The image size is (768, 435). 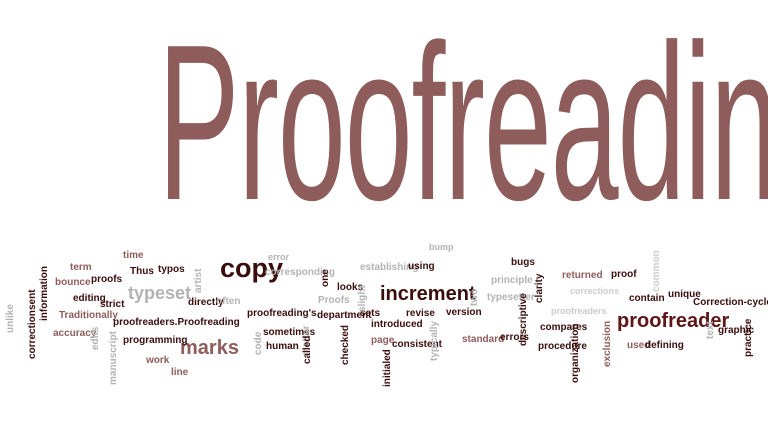 What do you see at coordinates (180, 372) in the screenshot?
I see `word-line: line` at bounding box center [180, 372].